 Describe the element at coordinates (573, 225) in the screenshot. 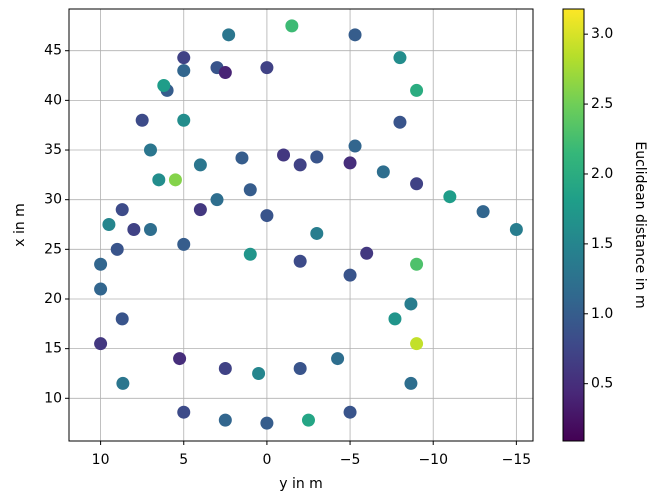

I see `colorbar` at that location.